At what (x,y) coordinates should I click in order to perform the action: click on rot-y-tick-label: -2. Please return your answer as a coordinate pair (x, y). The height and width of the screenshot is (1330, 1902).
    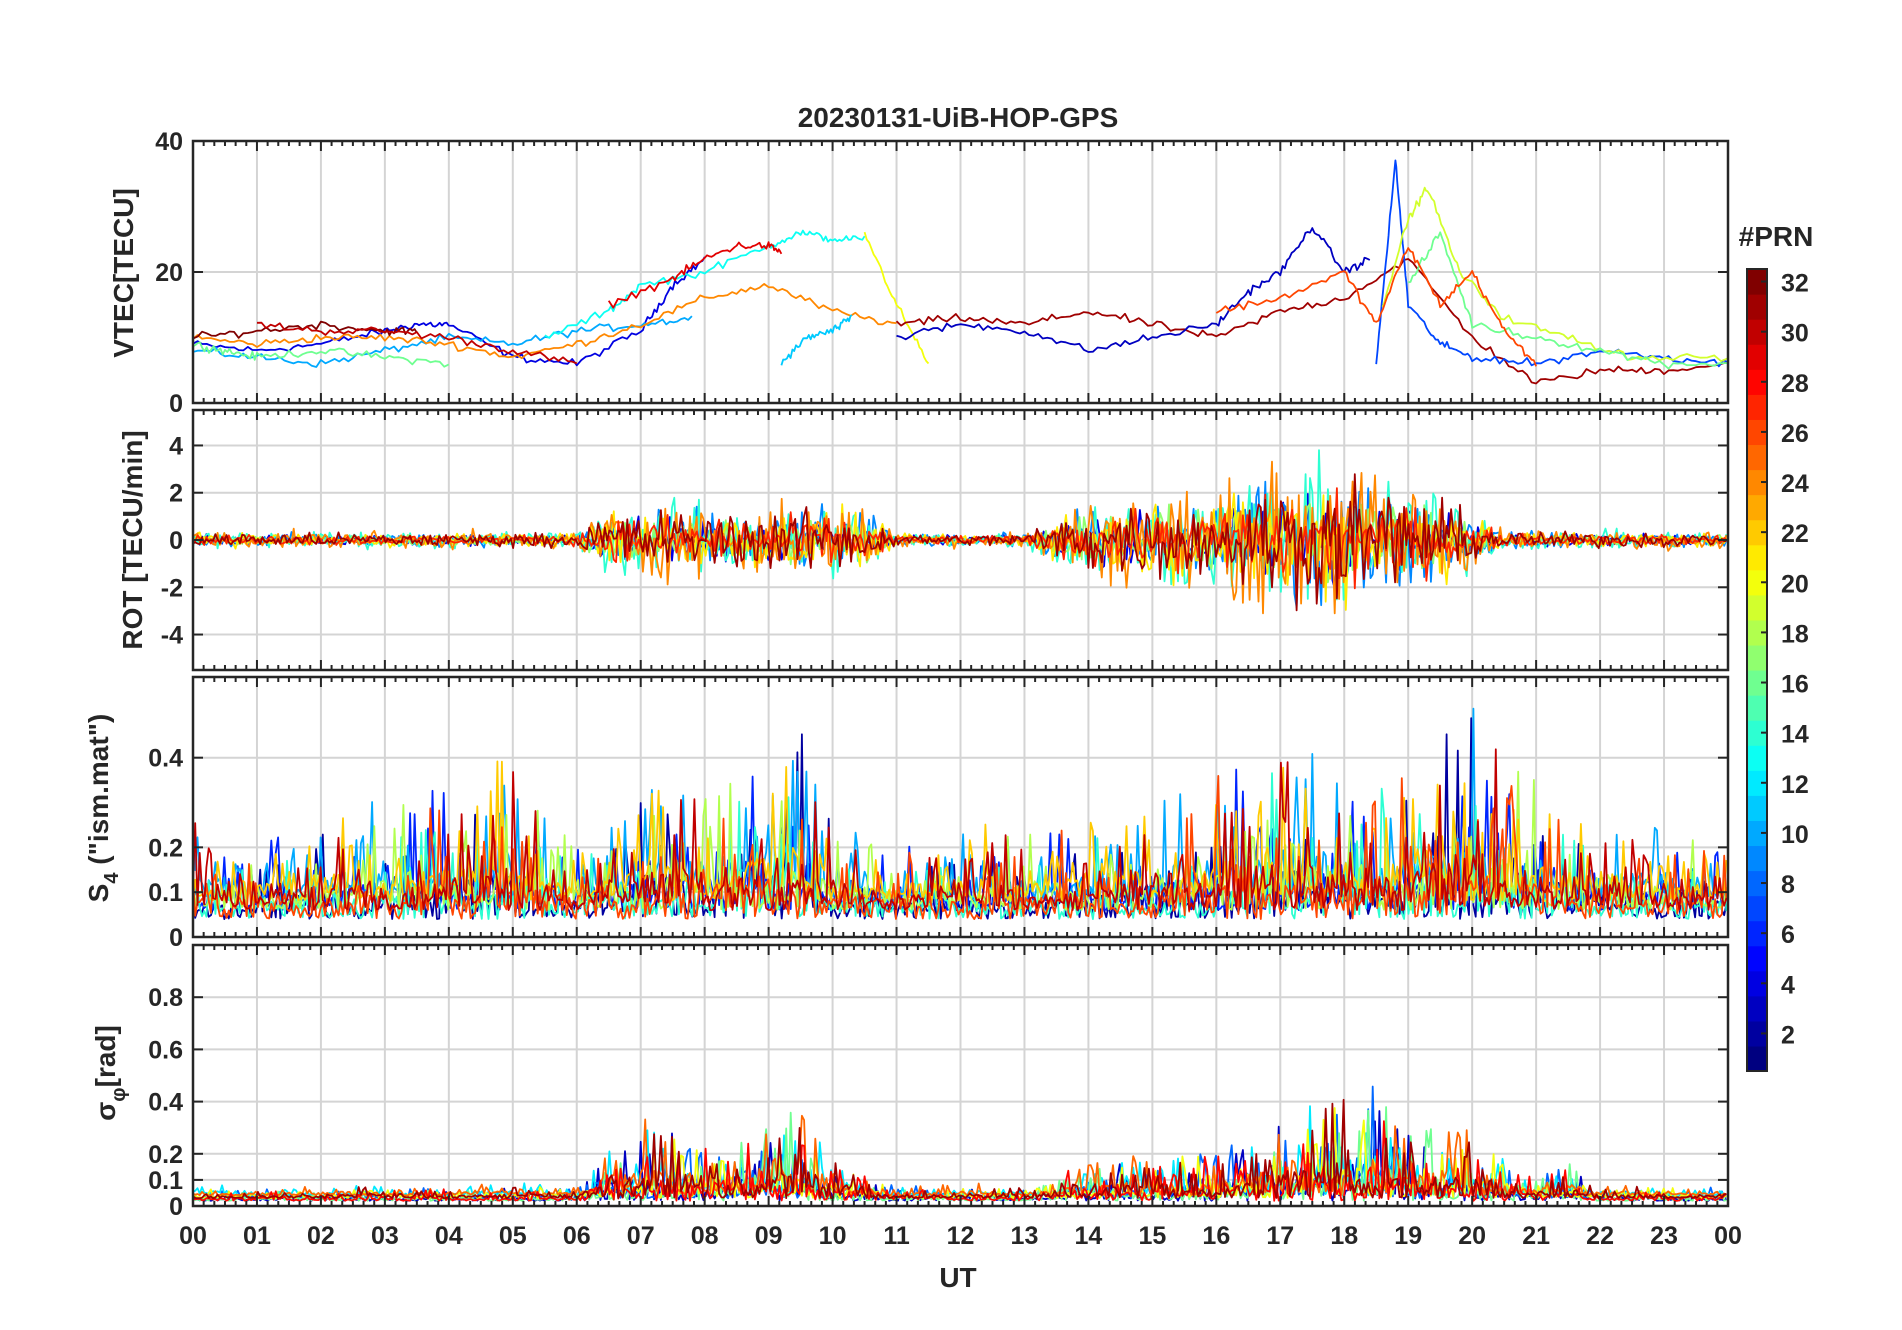
    Looking at the image, I should click on (172, 588).